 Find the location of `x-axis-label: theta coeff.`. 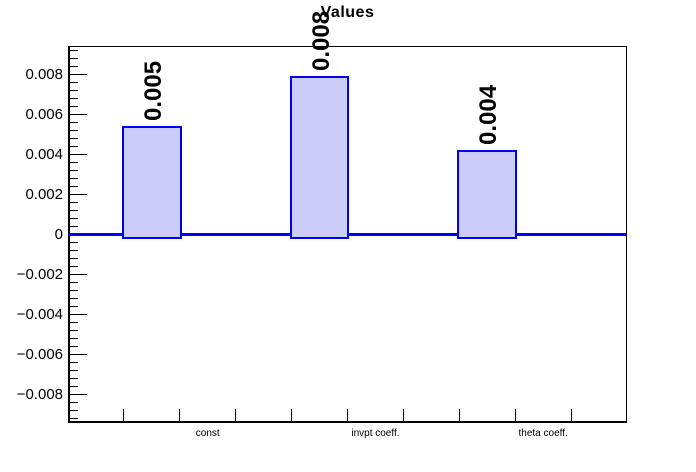

x-axis-label: theta coeff. is located at coordinates (543, 433).